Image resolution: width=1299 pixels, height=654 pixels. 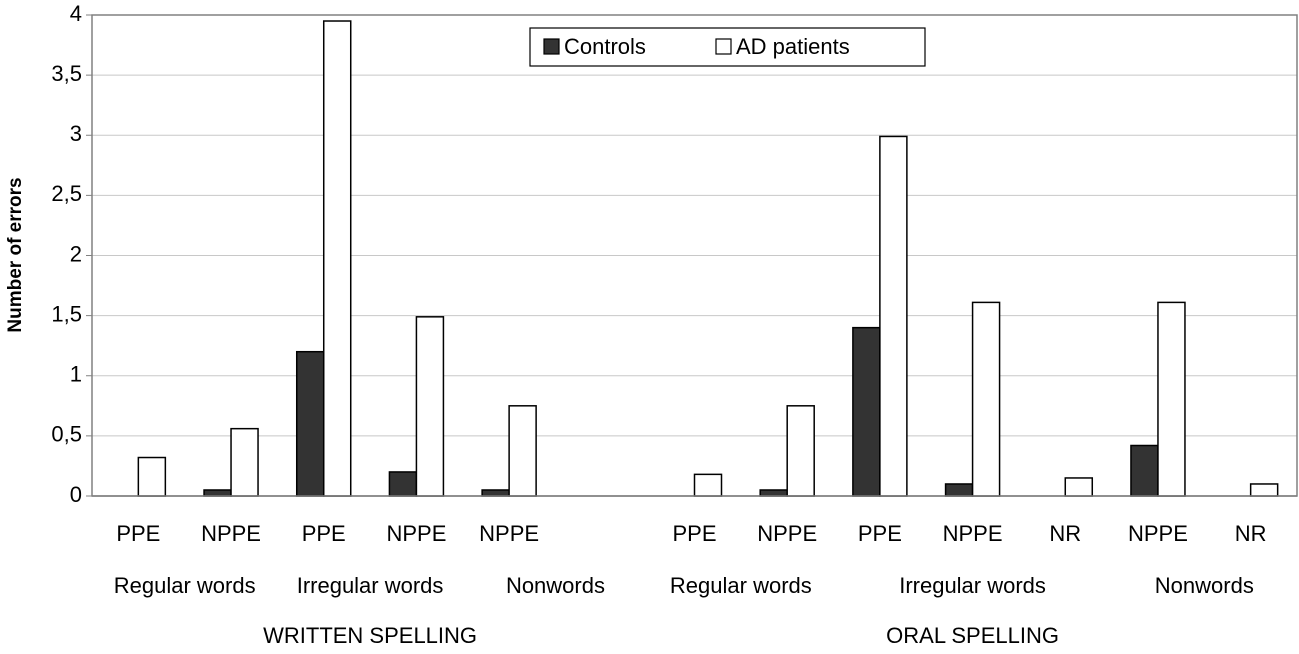 I want to click on y-tick-label: 0,5, so click(x=66, y=434).